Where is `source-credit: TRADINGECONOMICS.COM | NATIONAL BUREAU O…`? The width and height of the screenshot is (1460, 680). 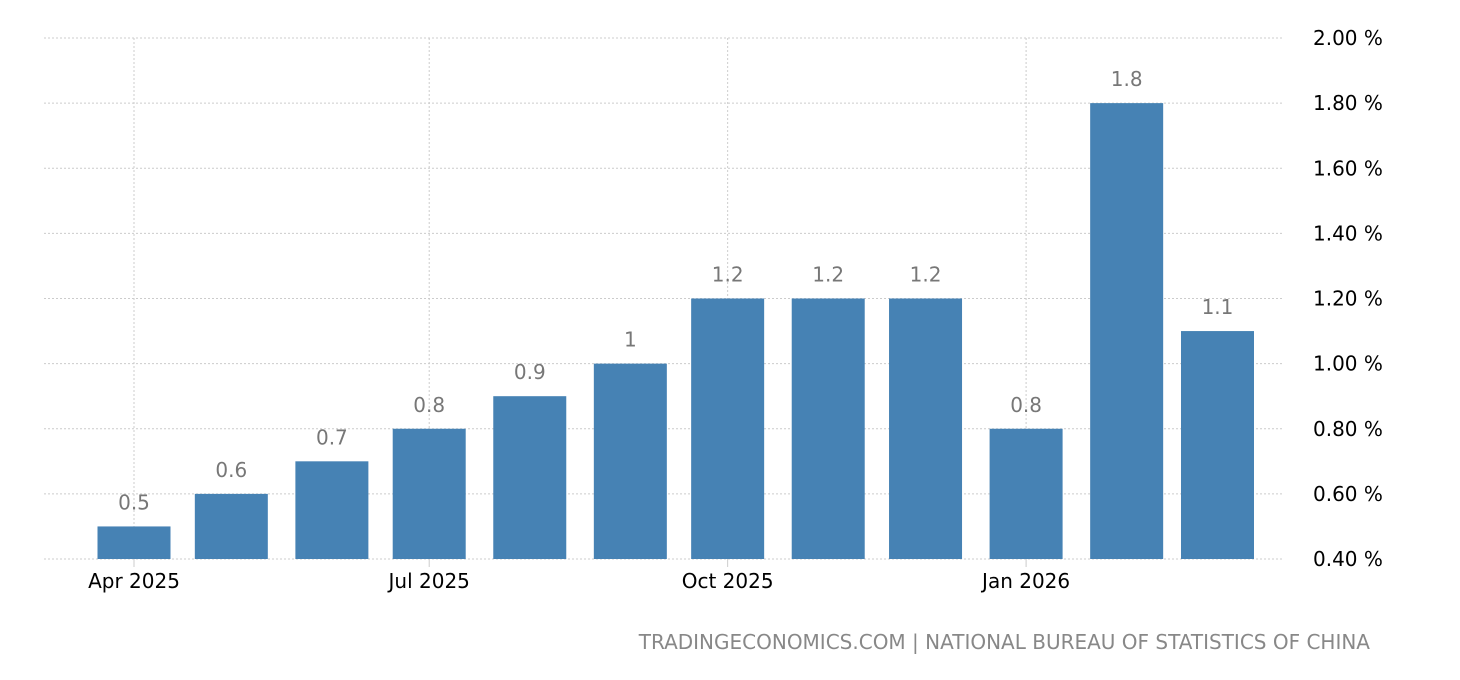
source-credit: TRADINGECONOMICS.COM | NATIONAL BUREAU O… is located at coordinates (1004, 642).